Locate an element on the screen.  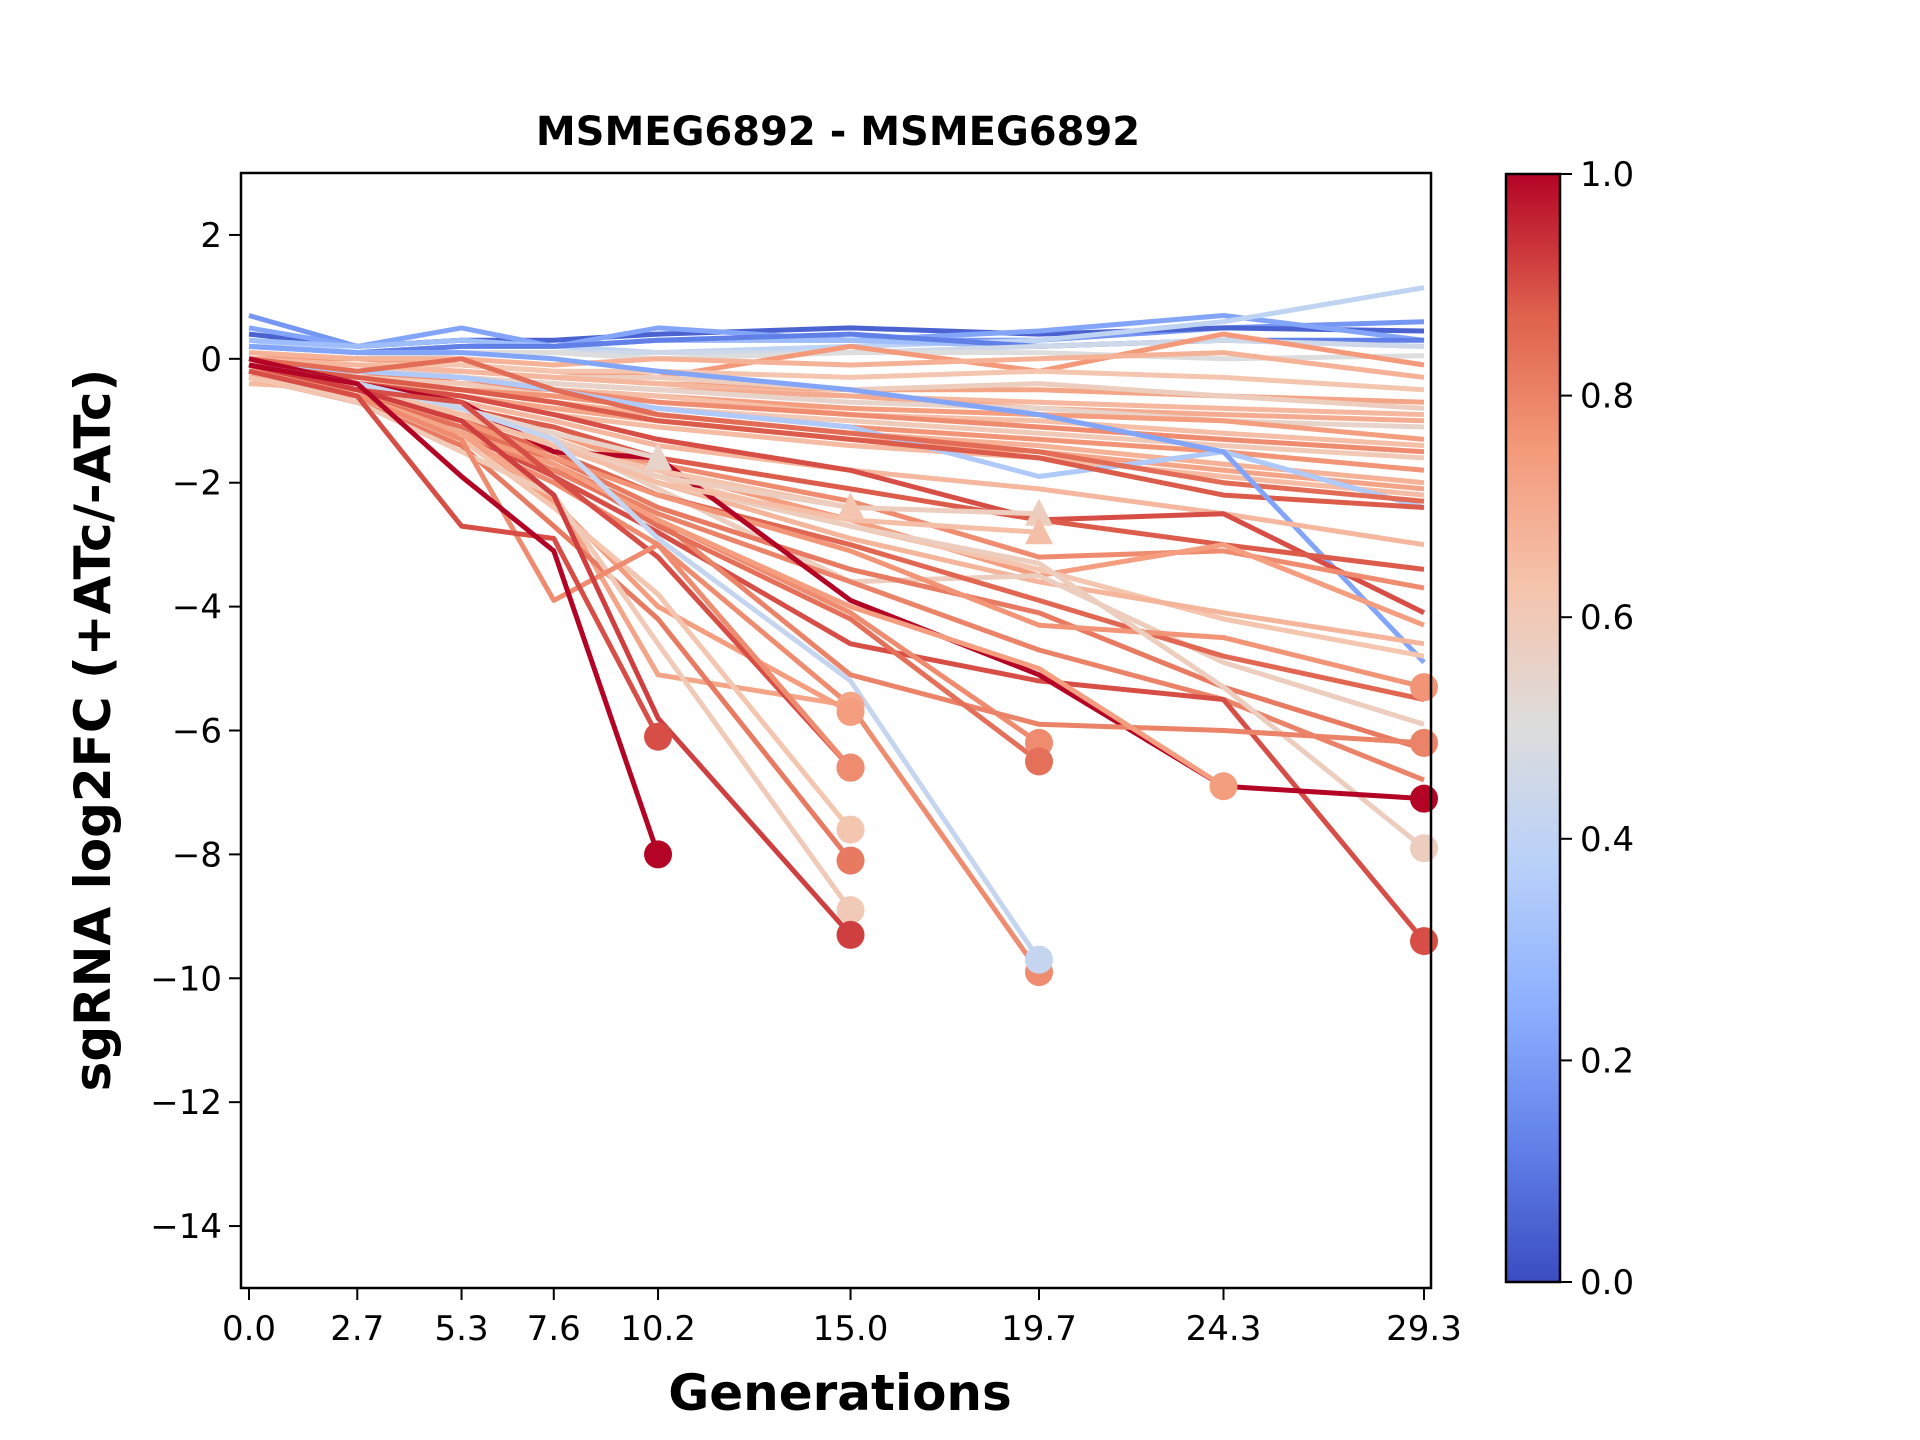
y-tick-label: −6 is located at coordinates (197, 732).